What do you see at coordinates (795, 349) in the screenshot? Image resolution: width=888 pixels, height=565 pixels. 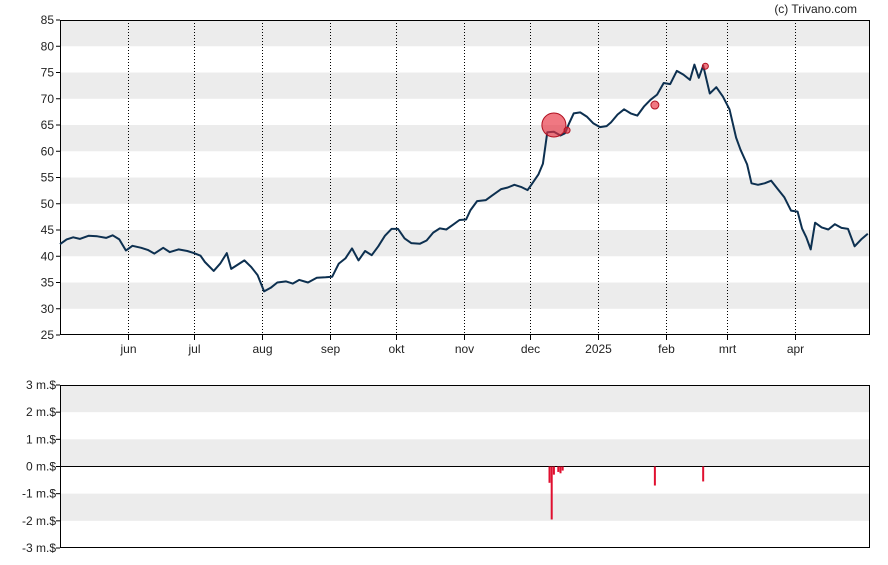 I see `x-tick-label: apr` at bounding box center [795, 349].